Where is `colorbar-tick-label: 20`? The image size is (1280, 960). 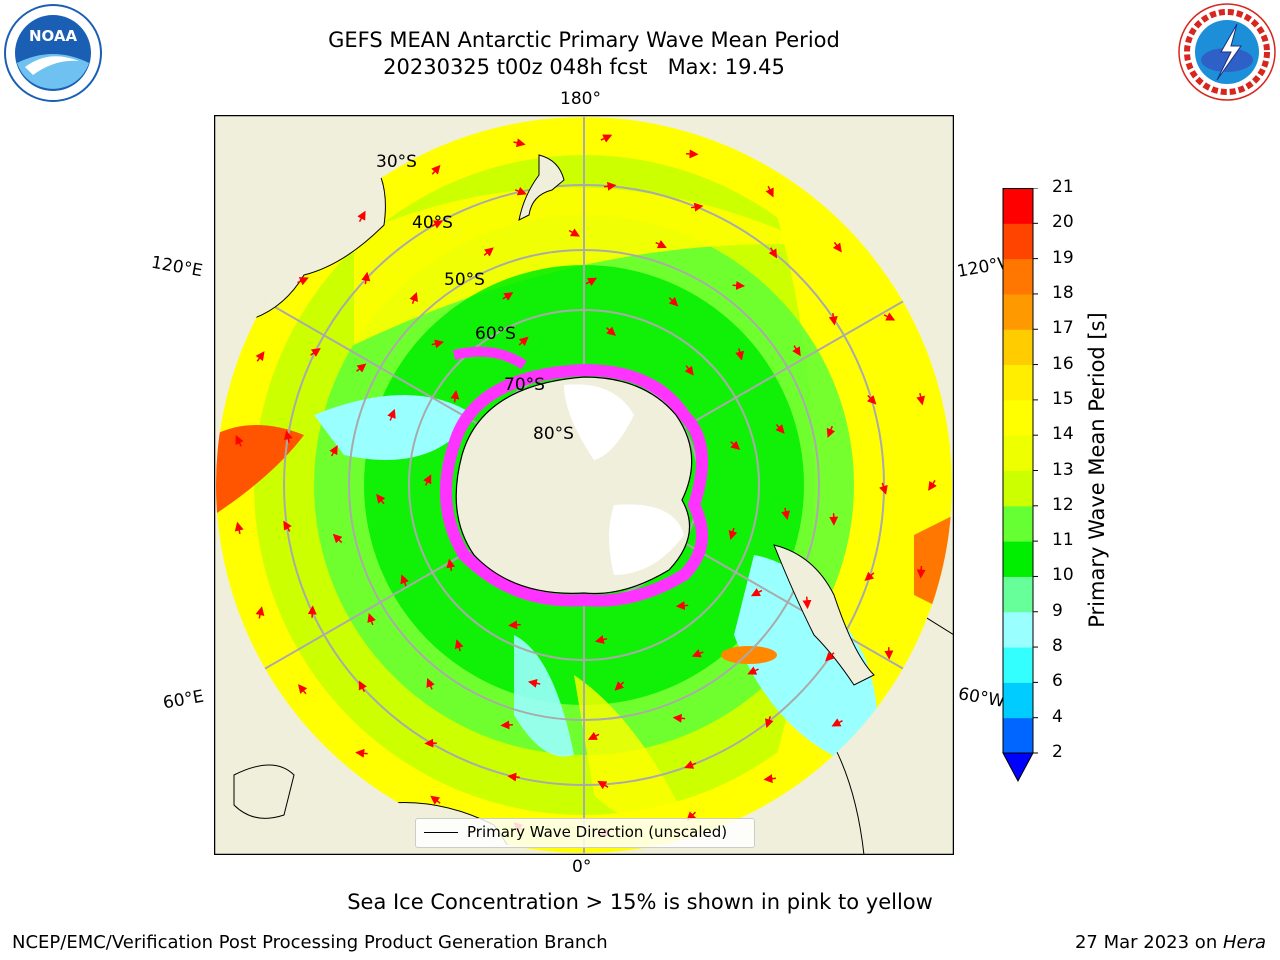 colorbar-tick-label: 20 is located at coordinates (1063, 222).